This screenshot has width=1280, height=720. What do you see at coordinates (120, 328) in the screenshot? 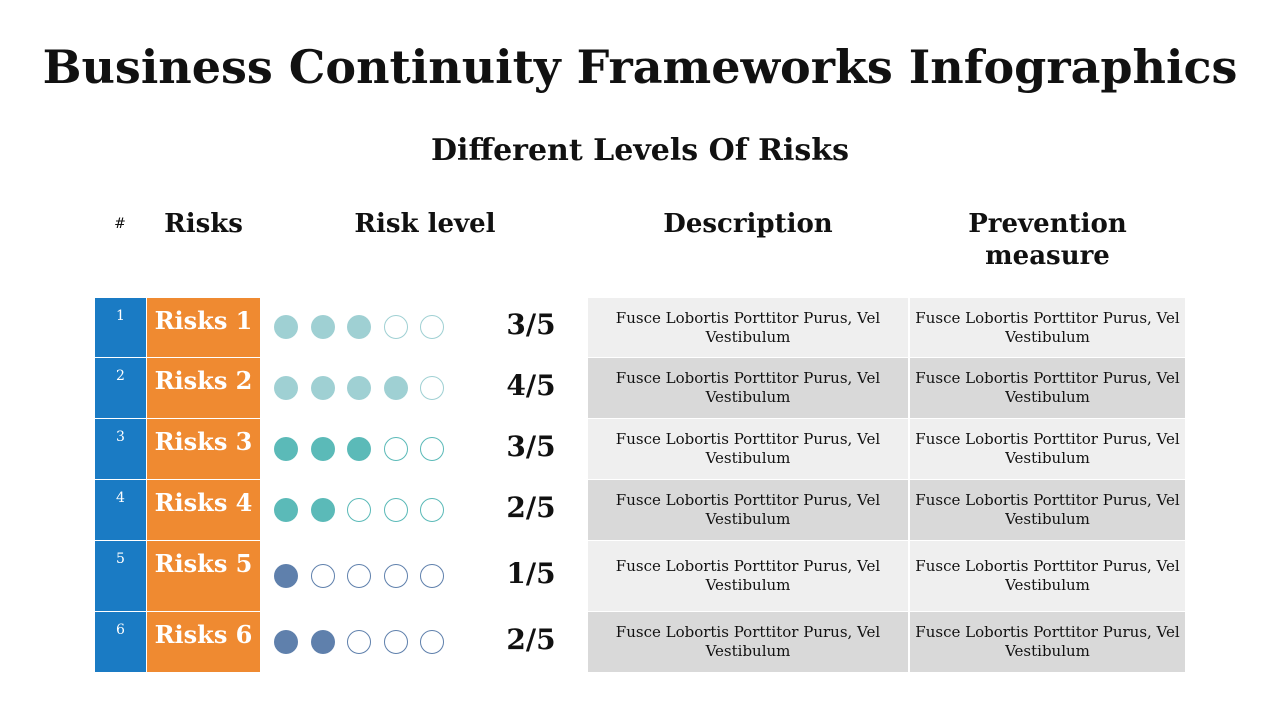
I see `row-number: 1` at bounding box center [120, 328].